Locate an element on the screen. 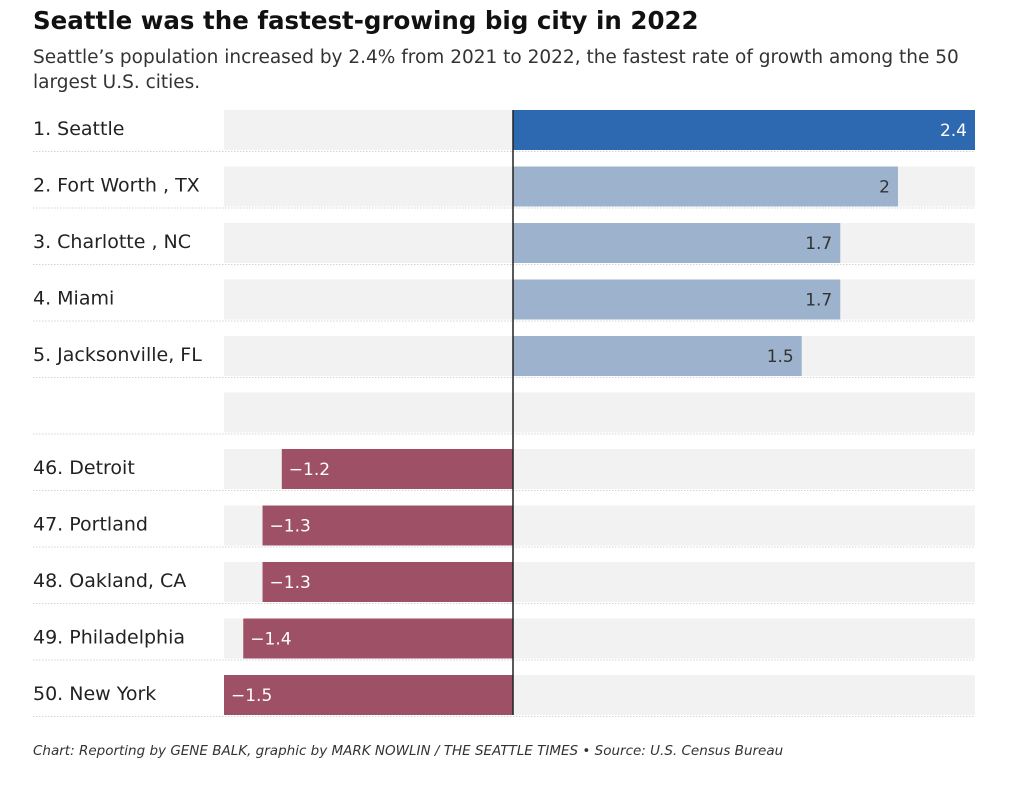 Image resolution: width=1017 pixels, height=798 pixels. chart-row: 4. Miami 1.7 is located at coordinates (504, 300).